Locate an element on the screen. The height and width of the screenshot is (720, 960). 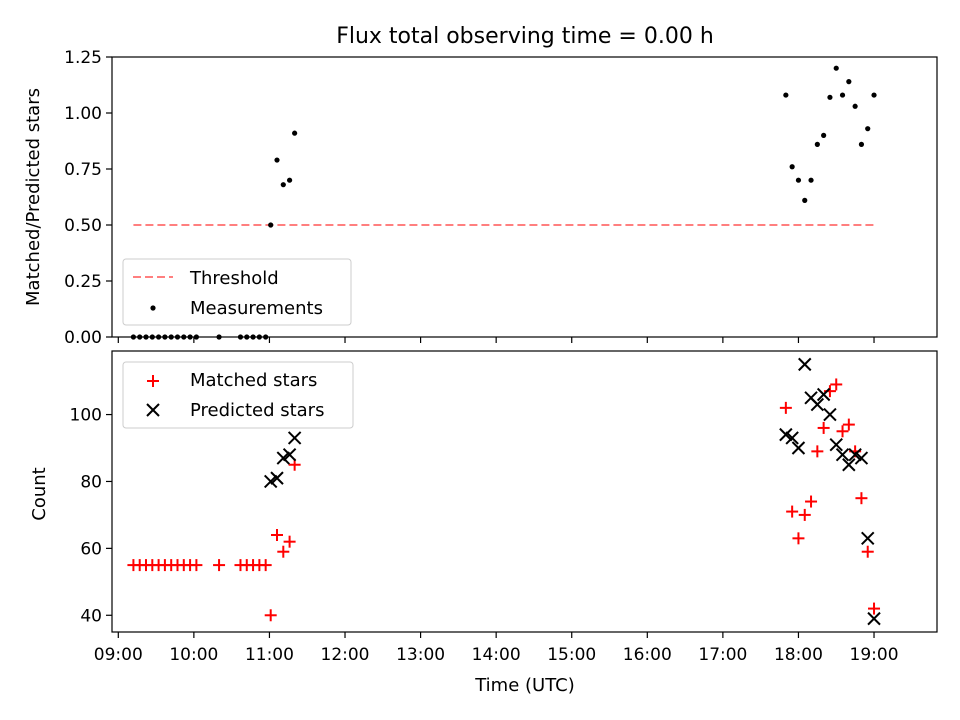
bottom-x-tick-label: 14:00 is located at coordinates (496, 655).